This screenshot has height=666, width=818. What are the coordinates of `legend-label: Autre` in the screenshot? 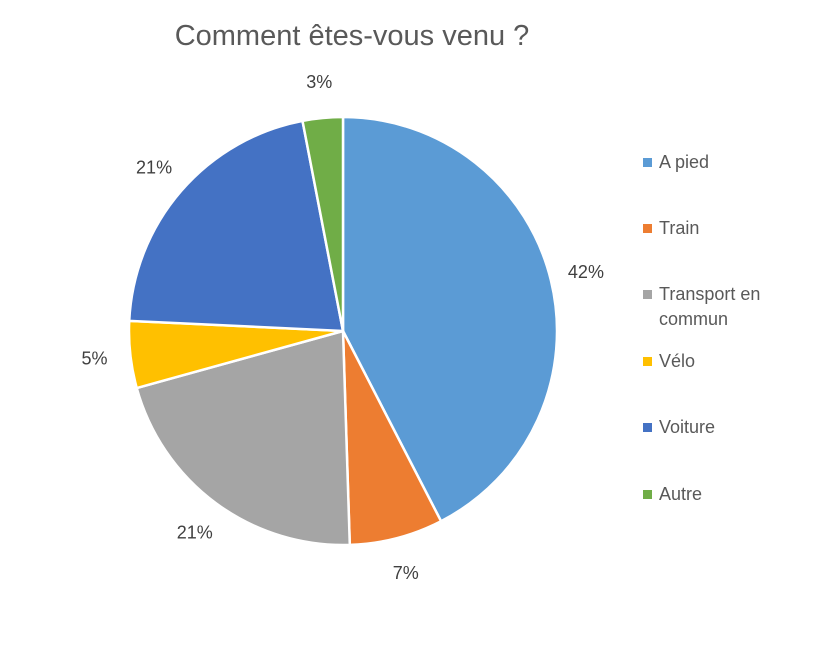 It's located at (681, 494).